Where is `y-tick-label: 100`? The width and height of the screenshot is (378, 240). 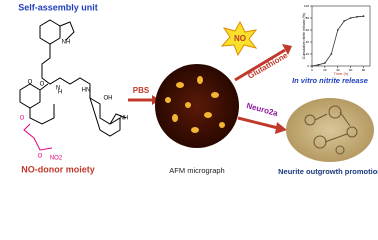 y-tick-label: 100 is located at coordinates (306, 6).